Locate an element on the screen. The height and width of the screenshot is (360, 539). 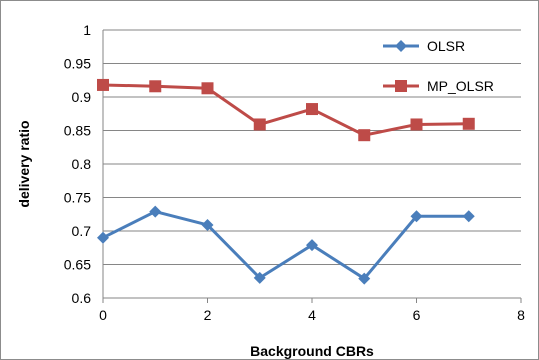
x-tick-labels: 0 2 4 6 8 is located at coordinates (312, 310).